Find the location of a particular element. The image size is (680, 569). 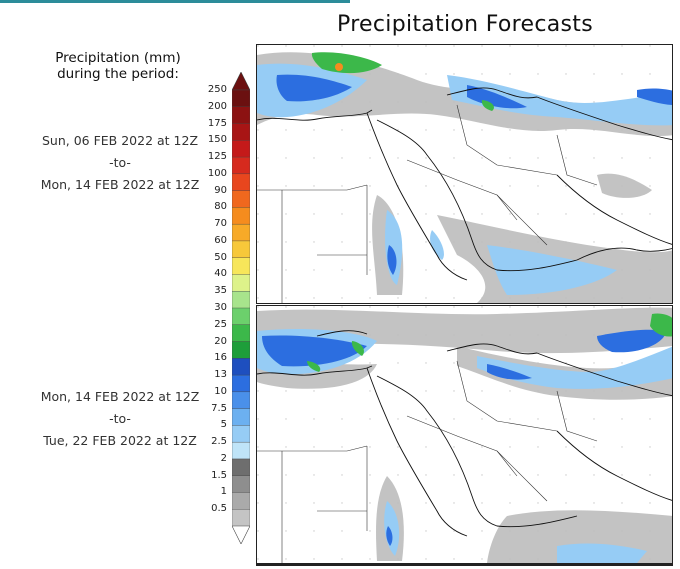

colorbar-tick-label: 25 is located at coordinates (220, 324).